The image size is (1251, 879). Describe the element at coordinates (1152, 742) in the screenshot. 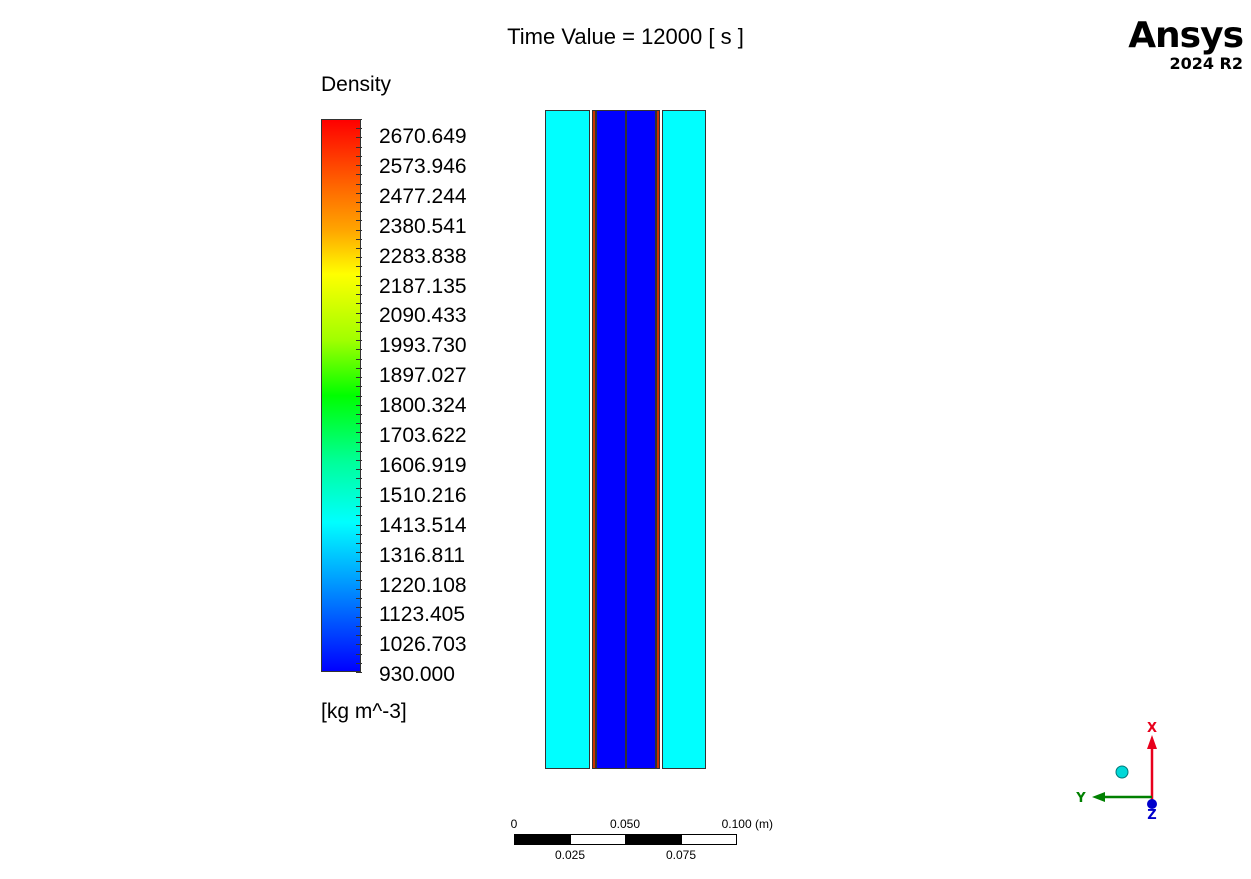

I see `x-axis-arrow` at that location.